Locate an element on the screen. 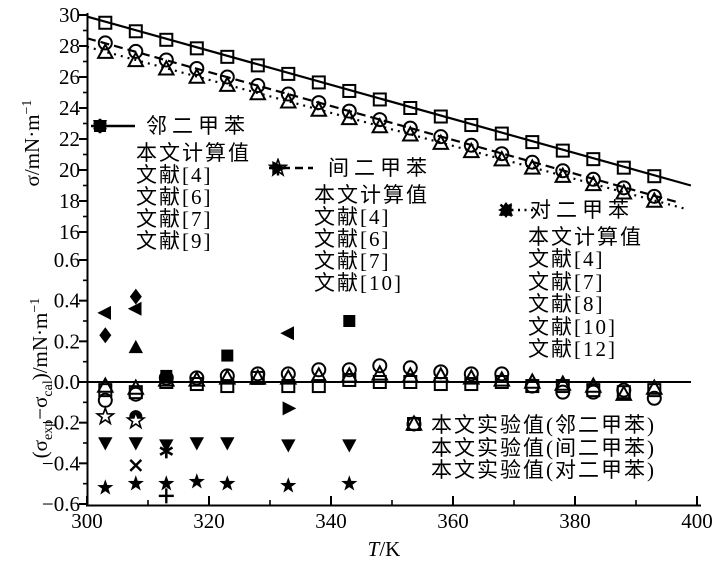  legend-title: 邻二甲苯 is located at coordinates (198, 126).